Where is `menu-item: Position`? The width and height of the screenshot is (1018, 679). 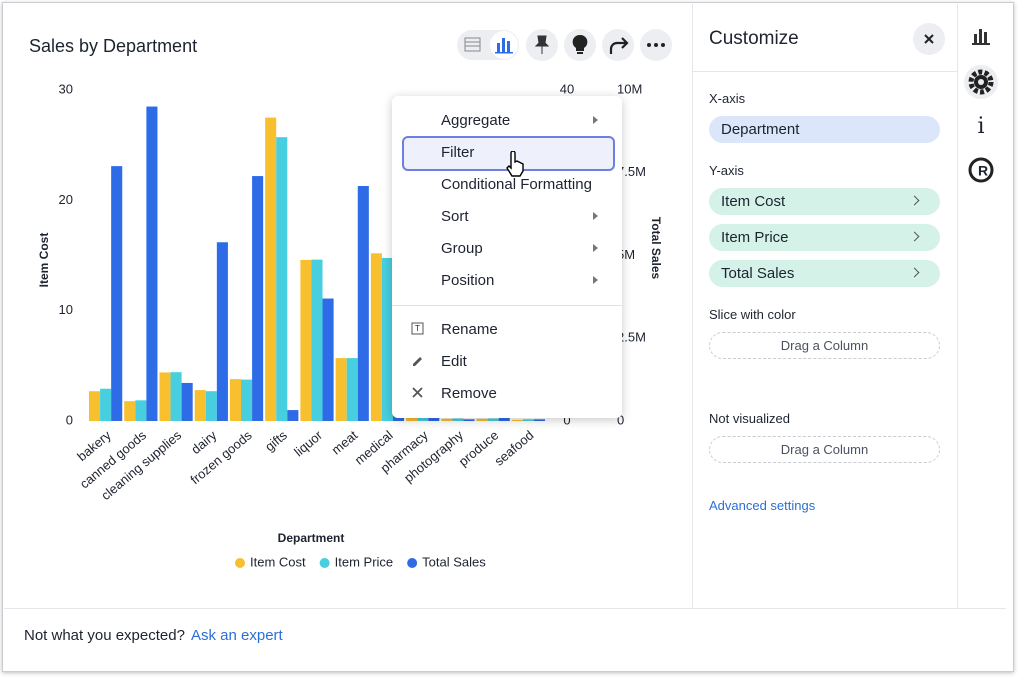
menu-item: Position is located at coordinates (468, 280).